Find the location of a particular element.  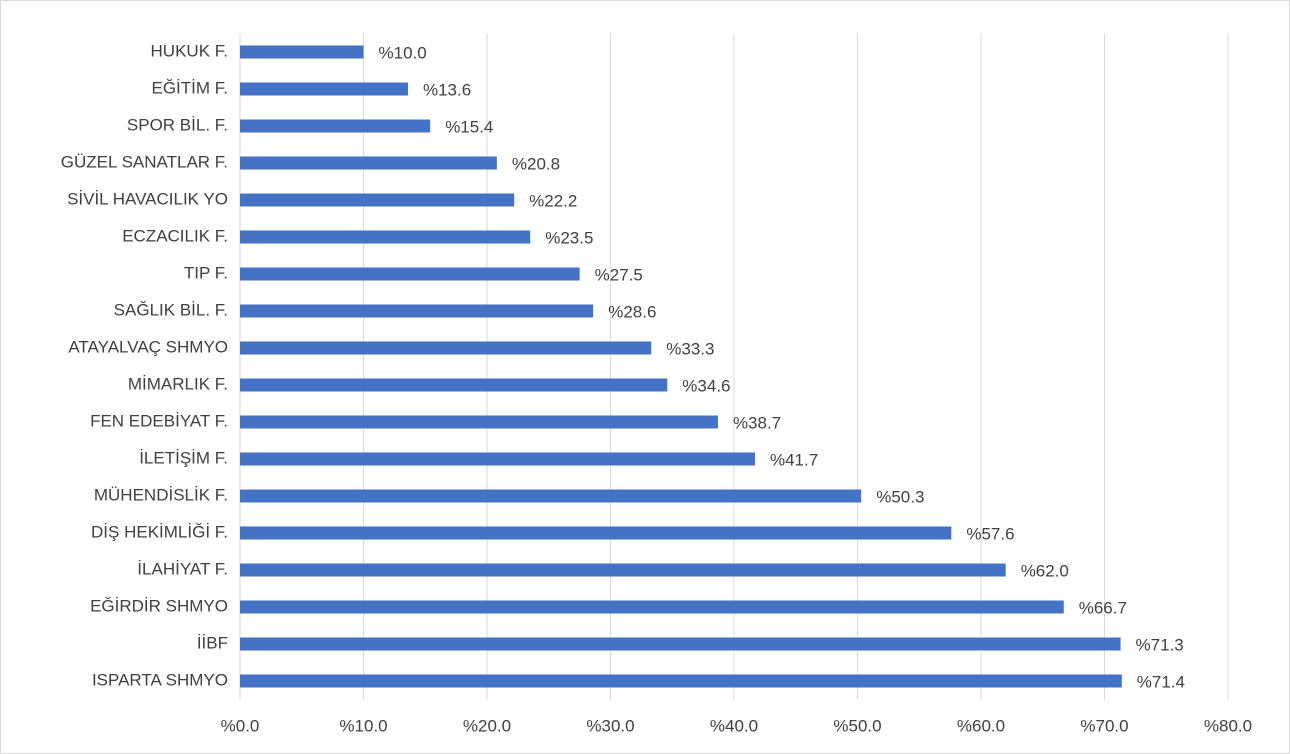

x-tick-label: %40.0 is located at coordinates (734, 725).